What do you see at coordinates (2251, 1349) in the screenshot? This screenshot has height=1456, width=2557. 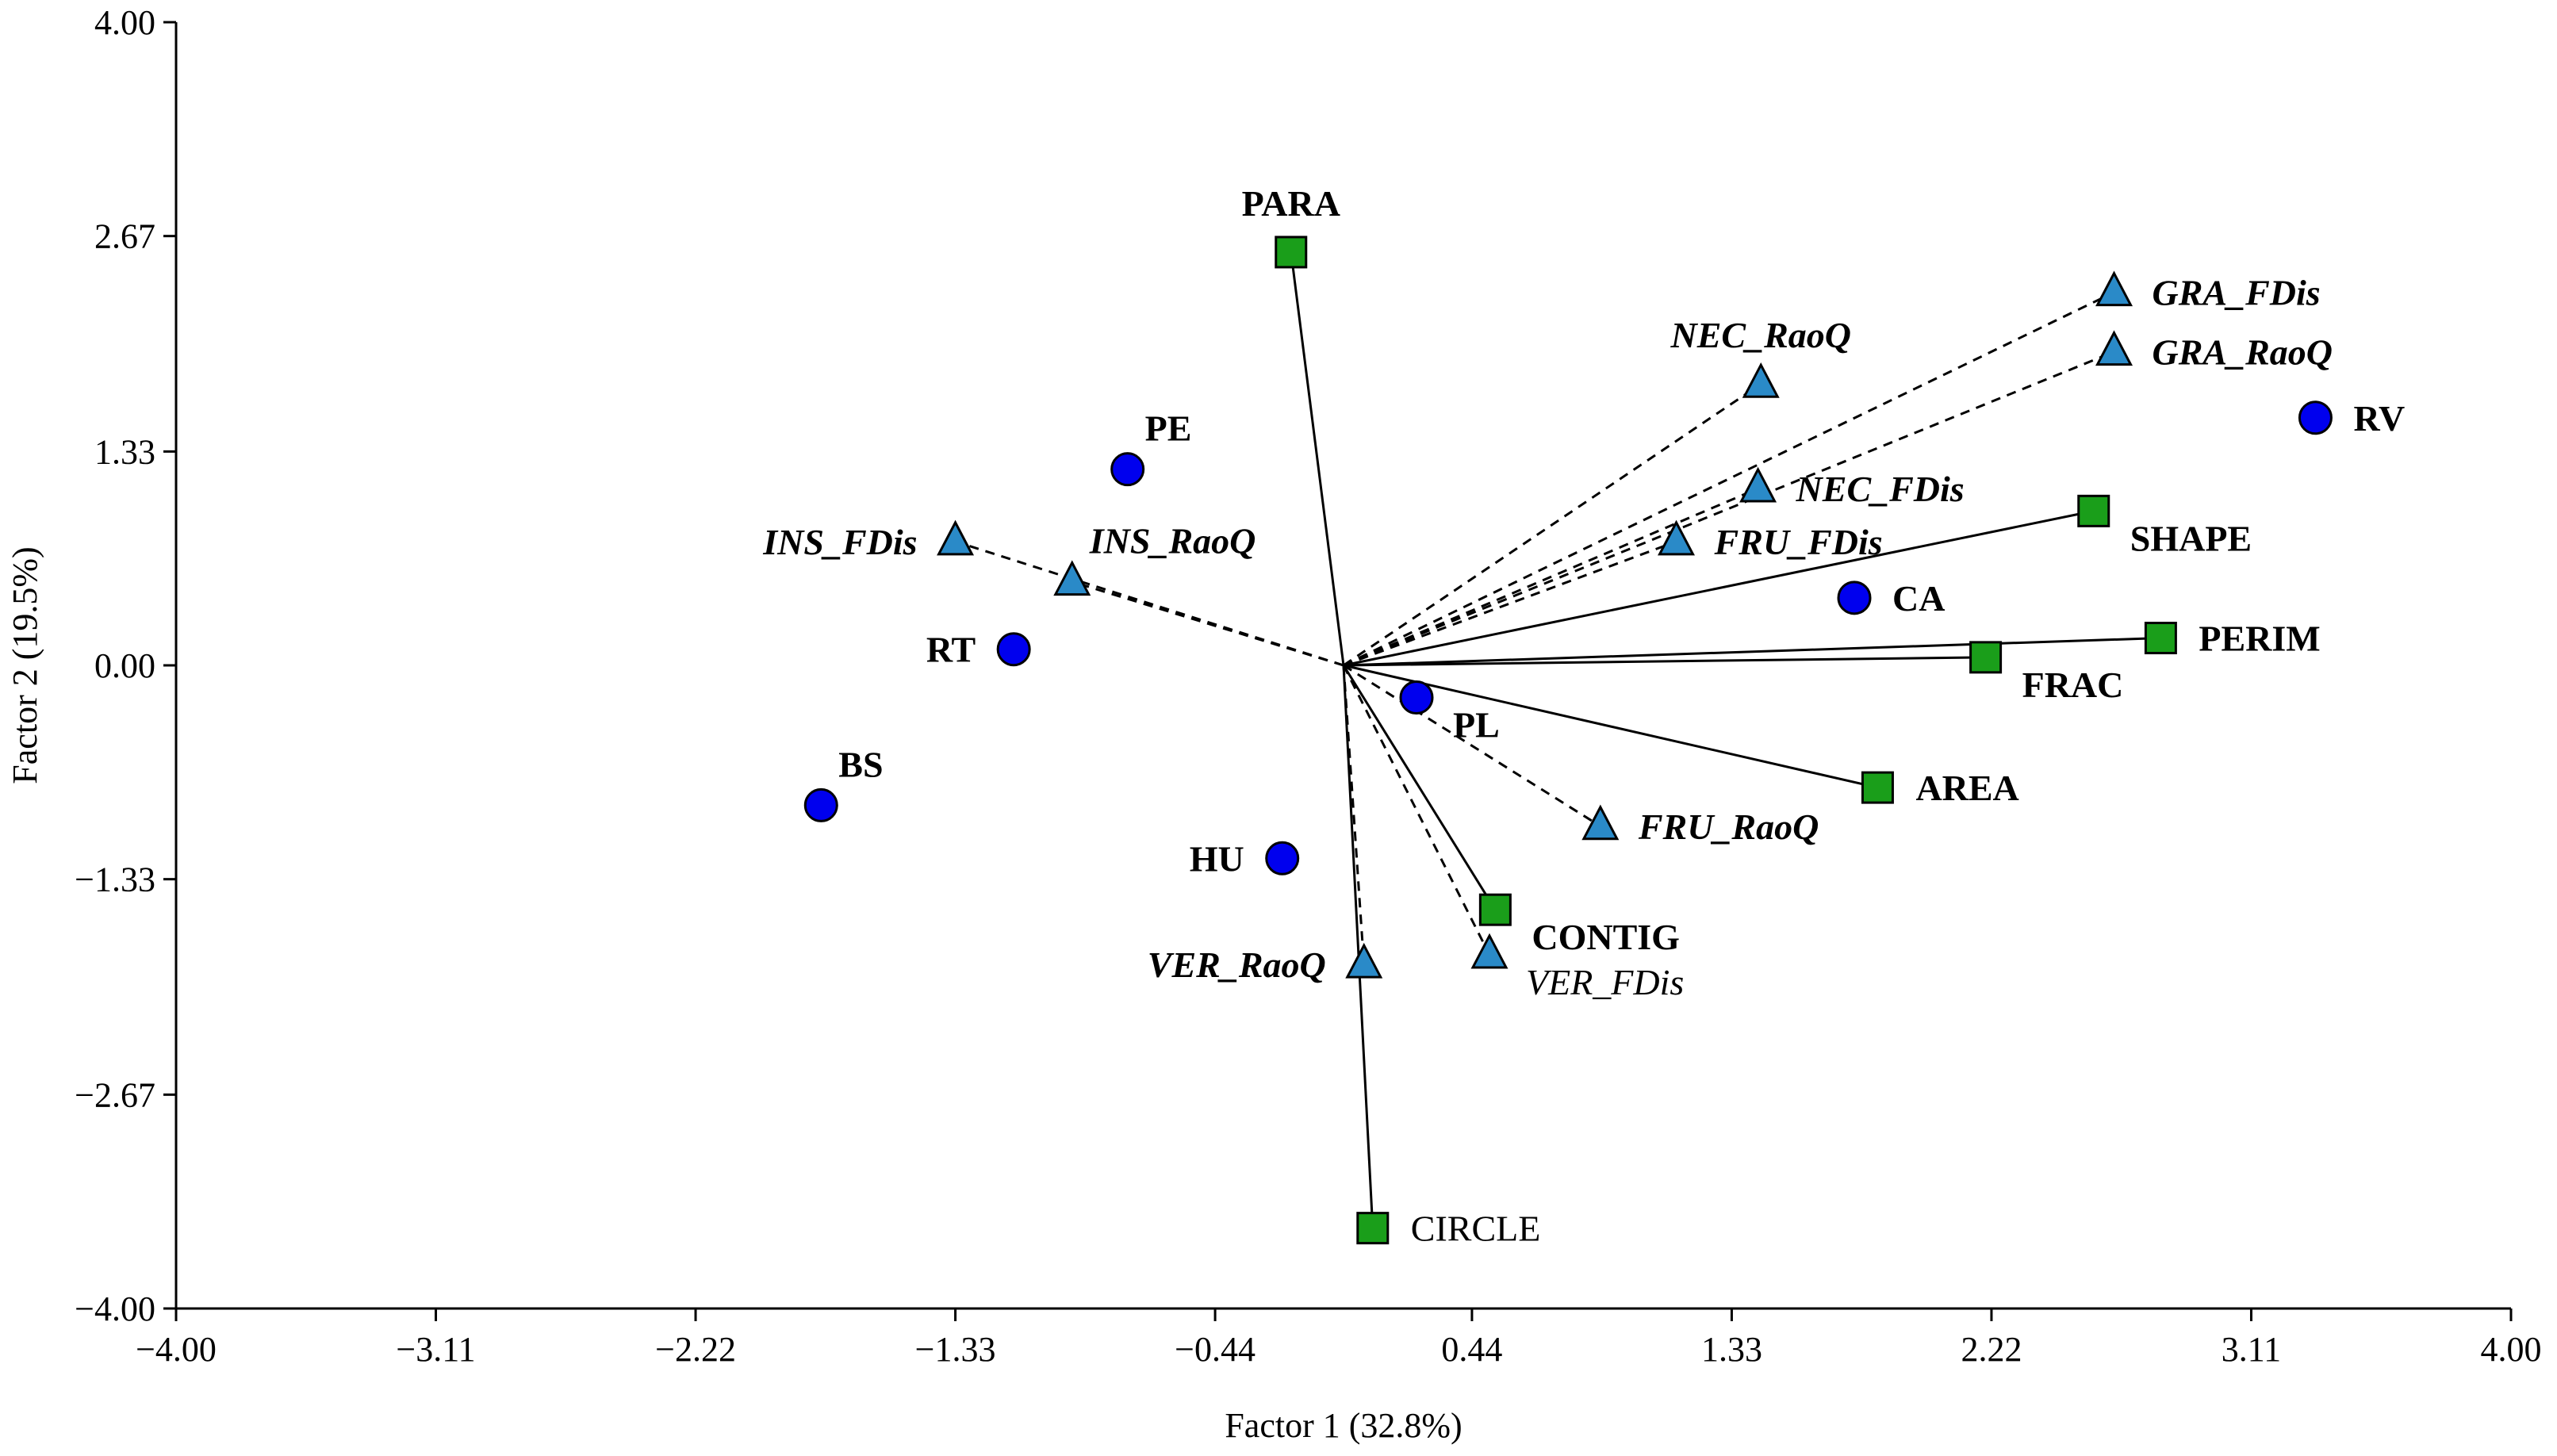 I see `x-tick-label: 3.11` at bounding box center [2251, 1349].